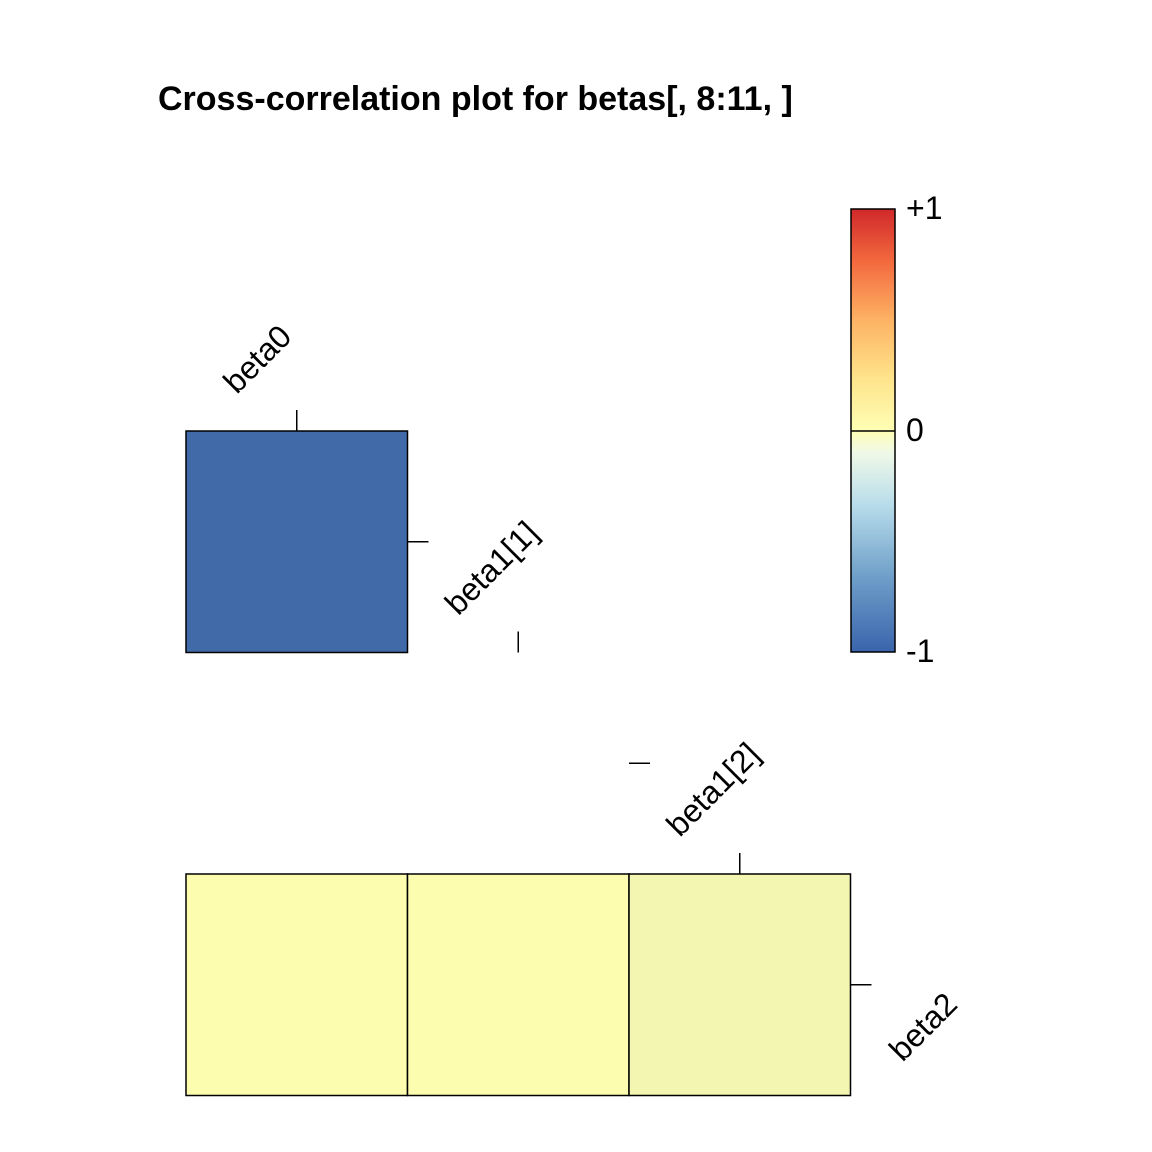  I want to click on legend-tick-label-max: +1, so click(924, 208).